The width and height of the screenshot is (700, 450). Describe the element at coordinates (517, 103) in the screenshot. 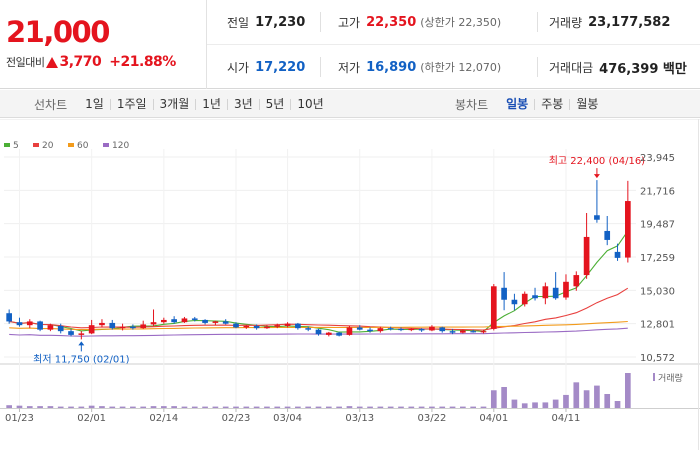

I see `candle-daily: 일봉` at that location.